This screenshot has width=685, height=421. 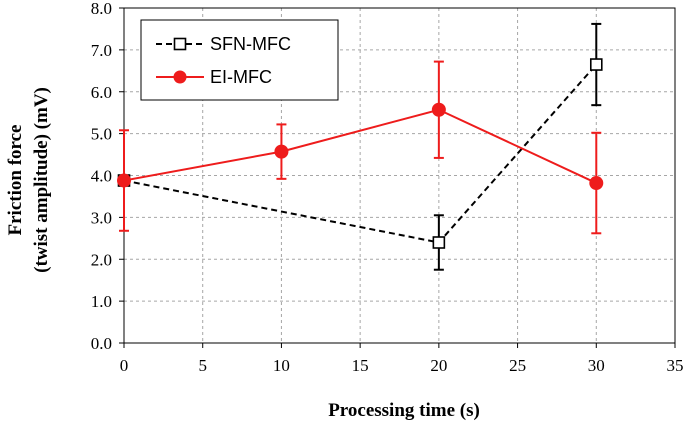 What do you see at coordinates (101, 301) in the screenshot?
I see `y-tick-label: 1.0` at bounding box center [101, 301].